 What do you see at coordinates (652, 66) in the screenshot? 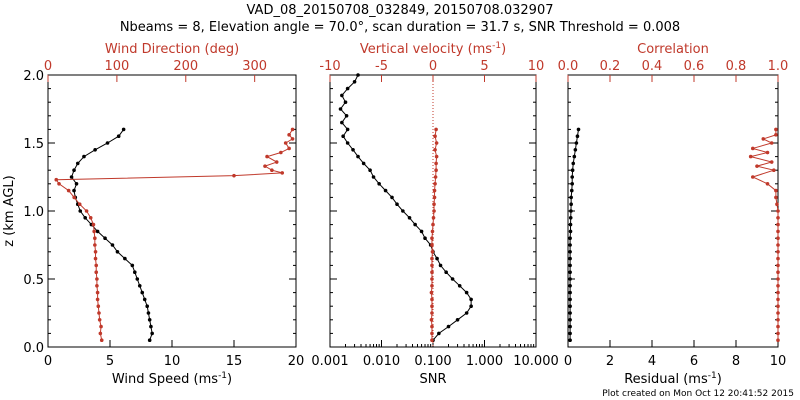
I see `top-tick-label: 0.4` at bounding box center [652, 66].